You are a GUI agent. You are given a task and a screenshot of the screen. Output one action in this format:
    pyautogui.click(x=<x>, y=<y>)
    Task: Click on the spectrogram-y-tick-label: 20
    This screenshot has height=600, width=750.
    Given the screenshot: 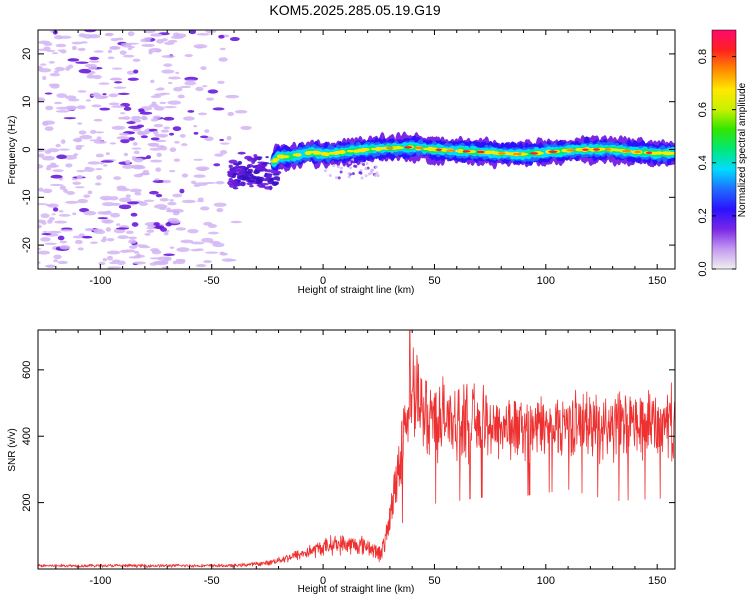 What is the action you would take?
    pyautogui.click(x=27, y=54)
    